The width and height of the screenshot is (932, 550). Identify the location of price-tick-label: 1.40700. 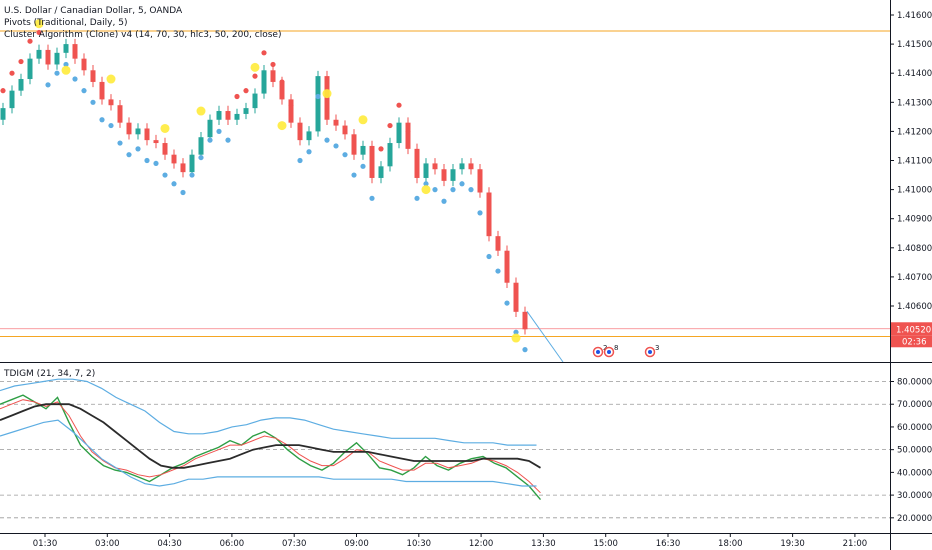
(914, 278).